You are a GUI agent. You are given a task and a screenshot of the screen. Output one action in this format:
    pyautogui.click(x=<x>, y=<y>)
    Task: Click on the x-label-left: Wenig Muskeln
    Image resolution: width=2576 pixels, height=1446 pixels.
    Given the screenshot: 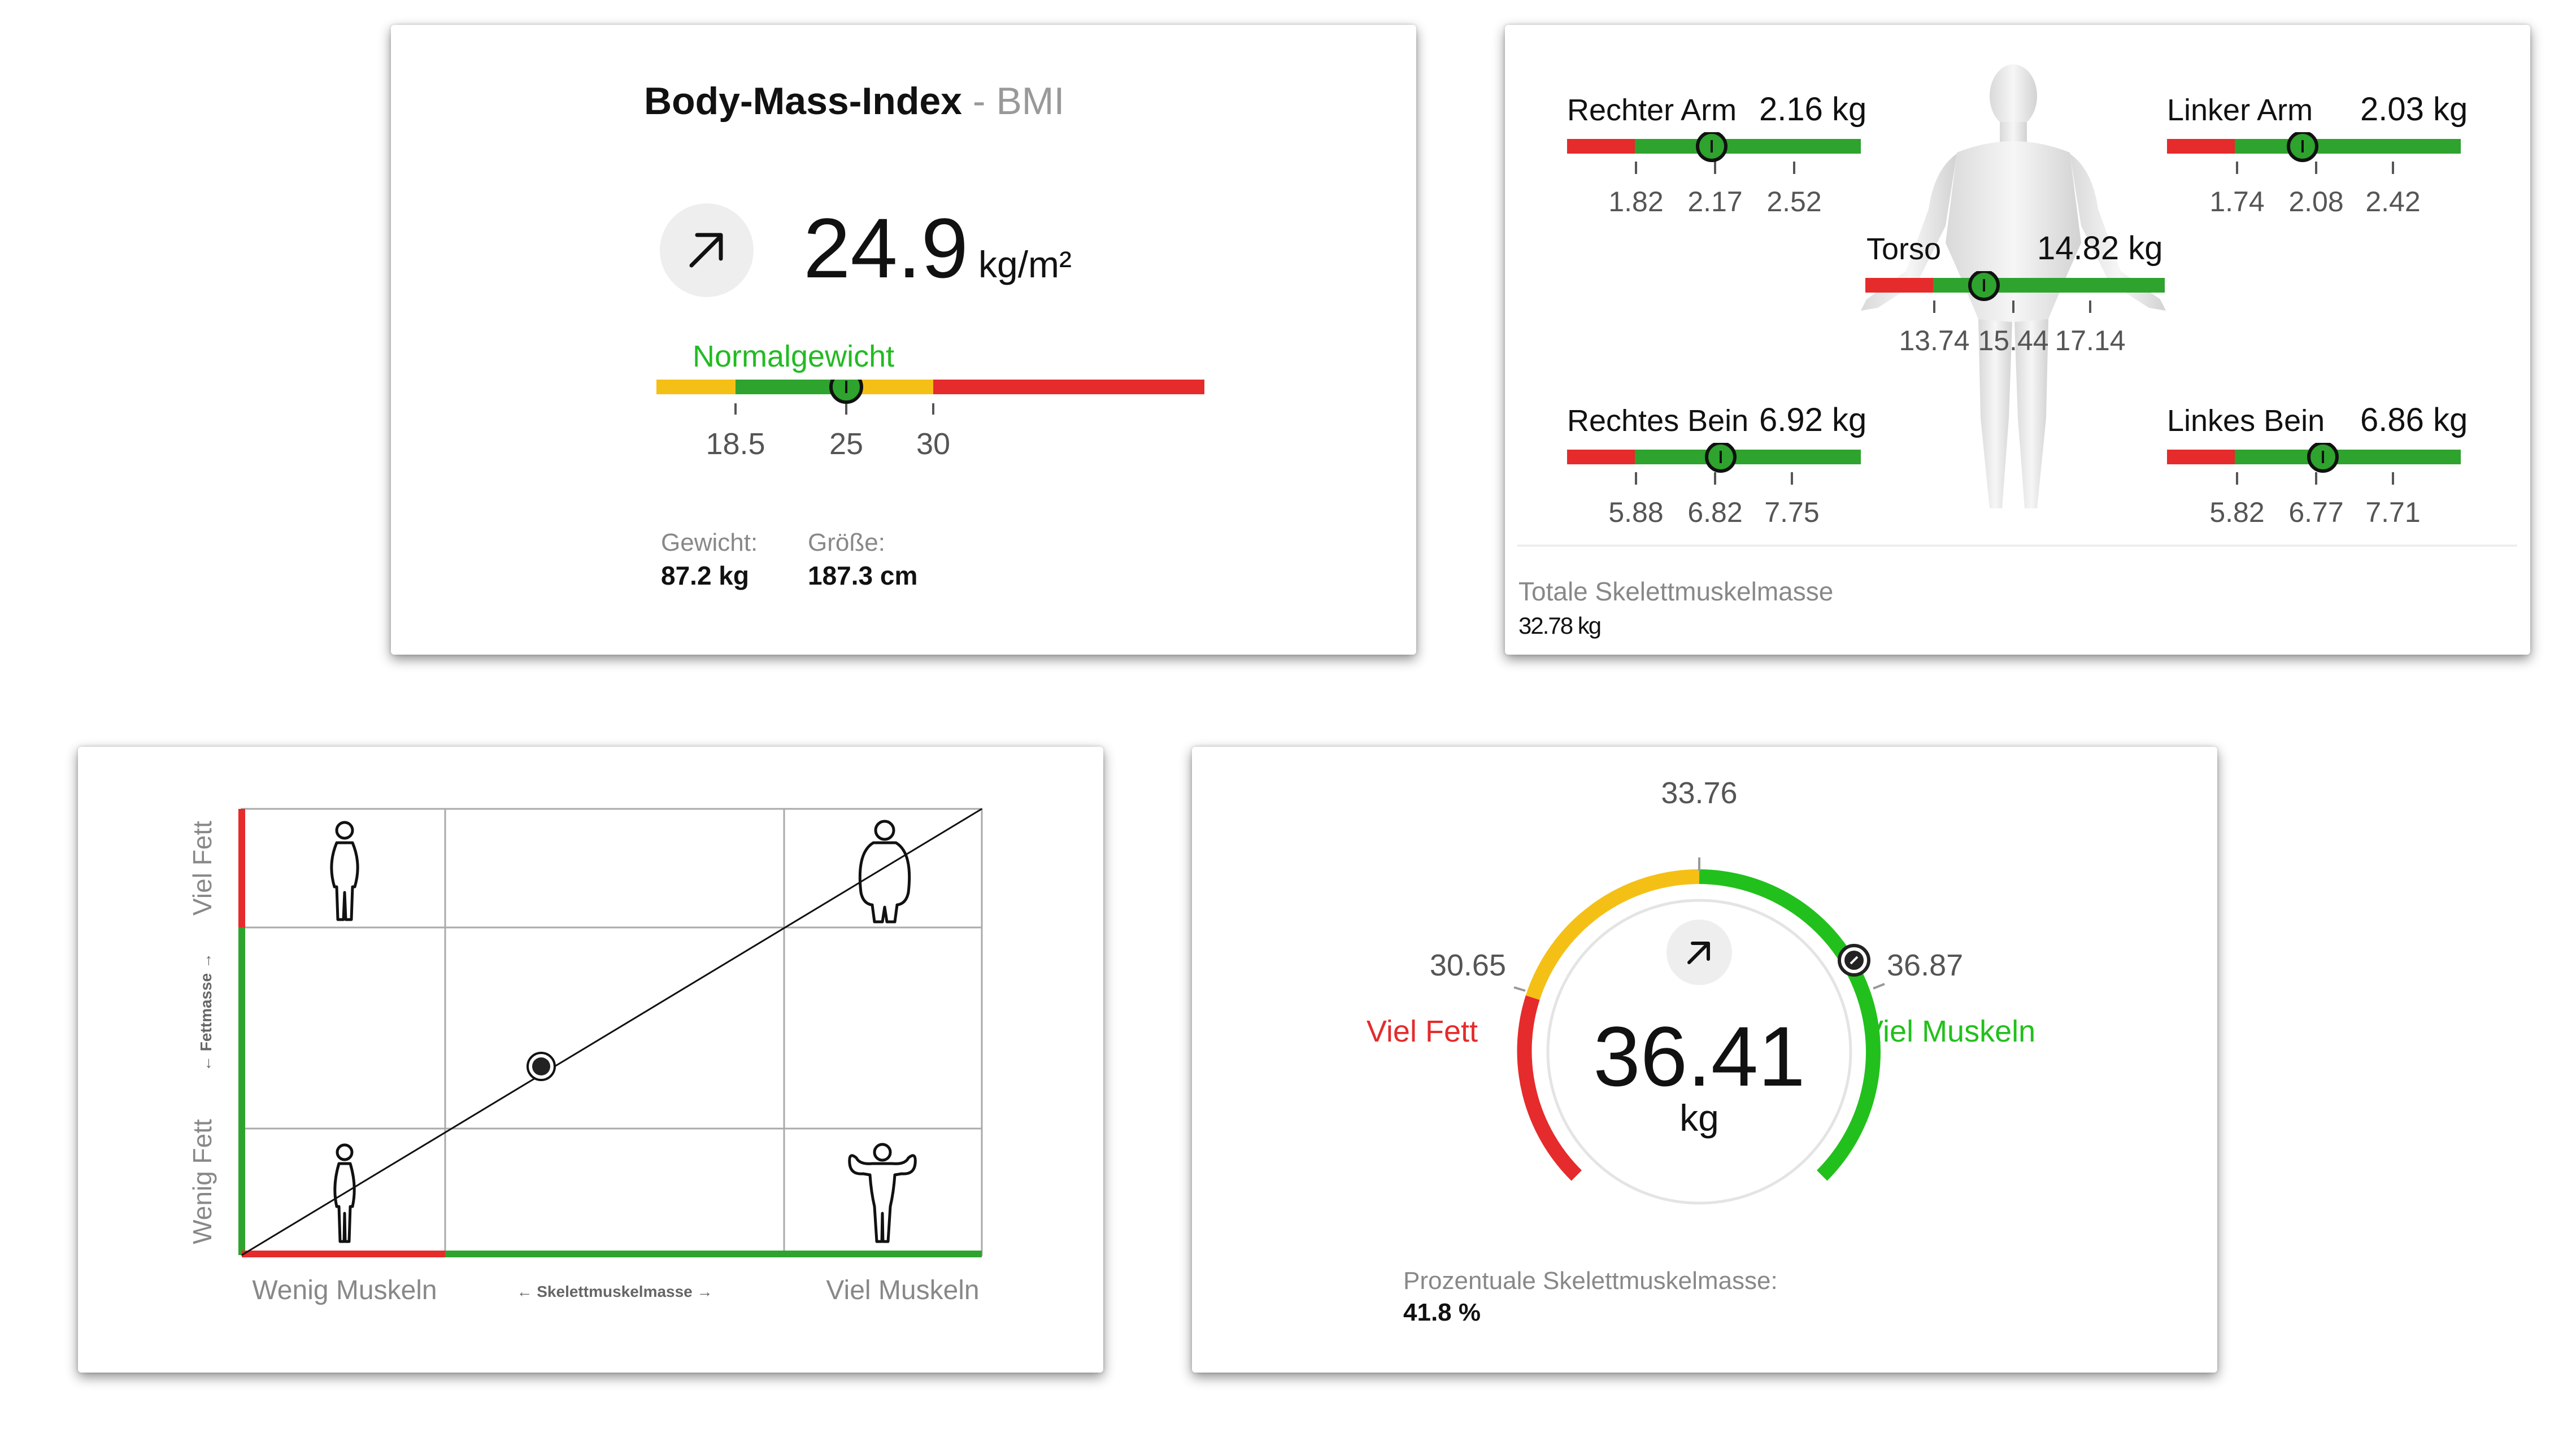 What is the action you would take?
    pyautogui.click(x=344, y=1290)
    